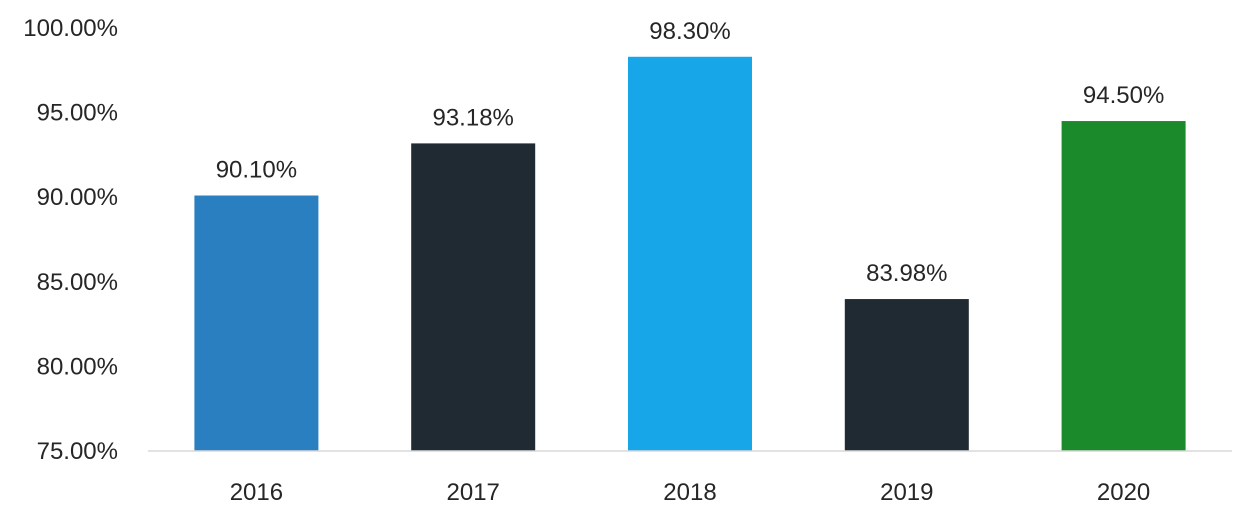  I want to click on data-label-2016: 90.10%, so click(256, 170).